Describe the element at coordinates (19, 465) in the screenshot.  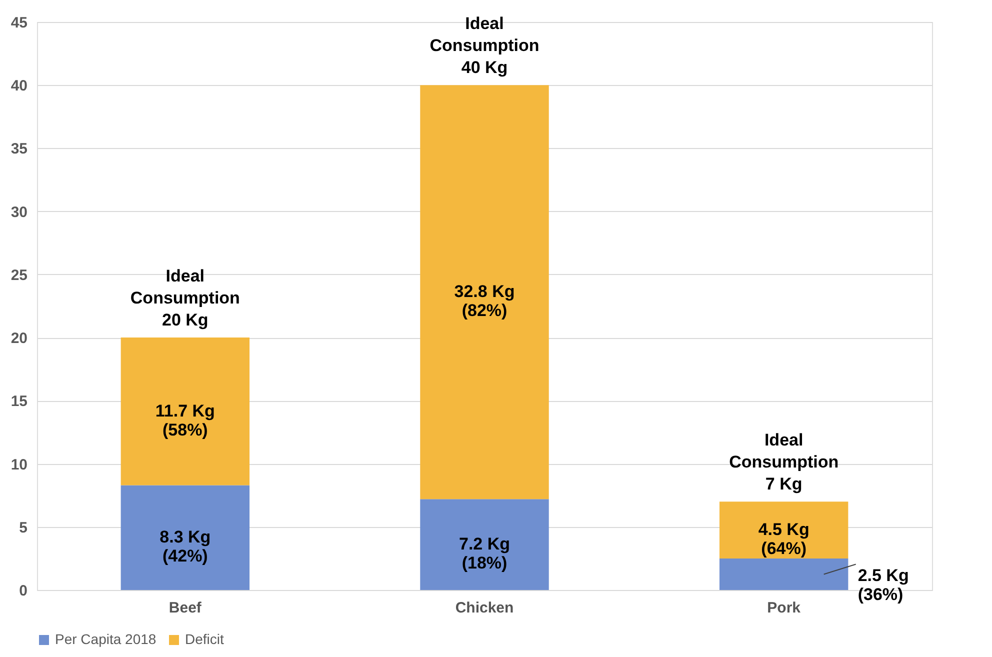
I see `y-tick-label: 10` at that location.